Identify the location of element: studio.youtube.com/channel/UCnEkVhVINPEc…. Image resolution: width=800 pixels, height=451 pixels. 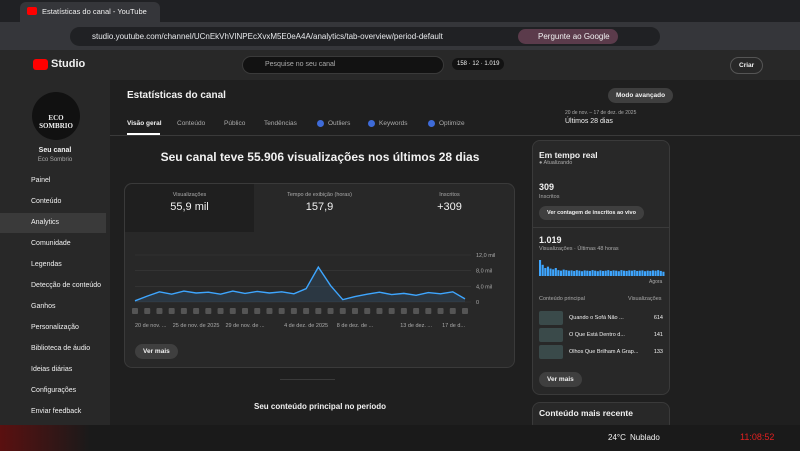
(267, 36).